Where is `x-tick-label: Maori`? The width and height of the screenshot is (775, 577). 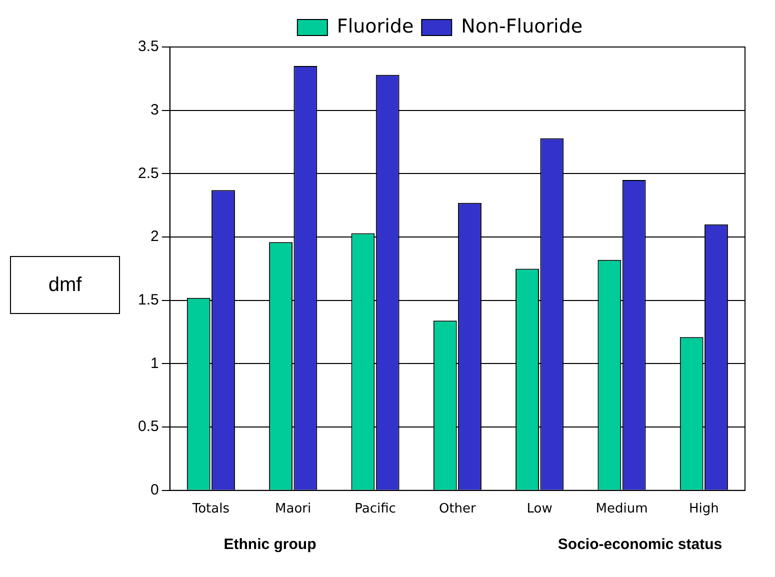
x-tick-label: Maori is located at coordinates (293, 509).